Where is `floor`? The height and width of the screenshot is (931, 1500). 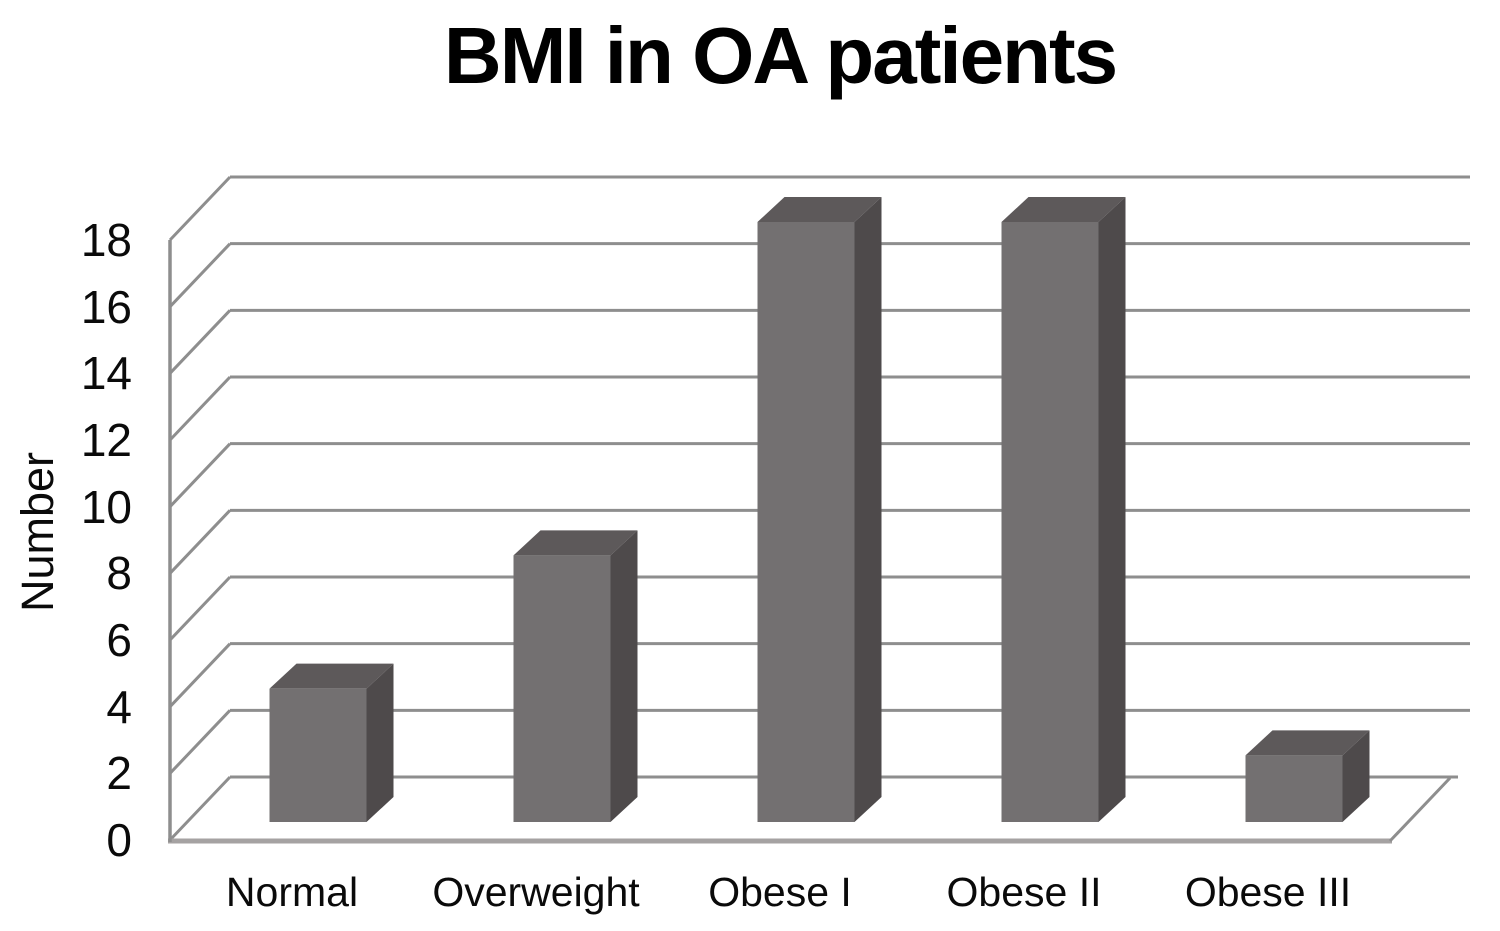
floor is located at coordinates (810, 810).